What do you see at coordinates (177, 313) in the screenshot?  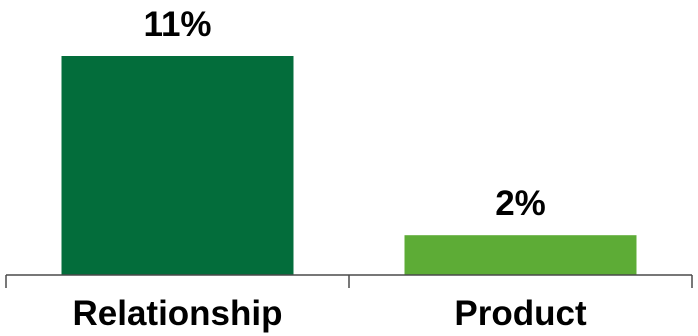 I see `x-tick-label-relationship: Relationship` at bounding box center [177, 313].